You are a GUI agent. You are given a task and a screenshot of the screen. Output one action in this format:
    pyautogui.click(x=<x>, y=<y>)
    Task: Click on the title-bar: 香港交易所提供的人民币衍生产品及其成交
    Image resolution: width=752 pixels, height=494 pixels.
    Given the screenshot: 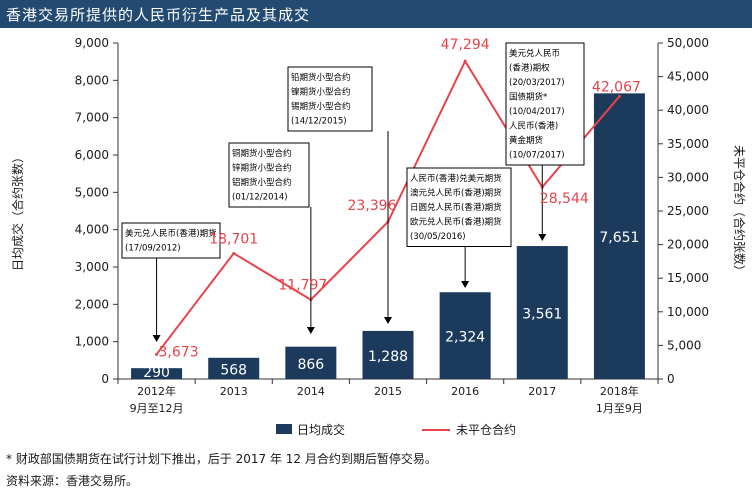 What is the action you would take?
    pyautogui.click(x=376, y=14)
    